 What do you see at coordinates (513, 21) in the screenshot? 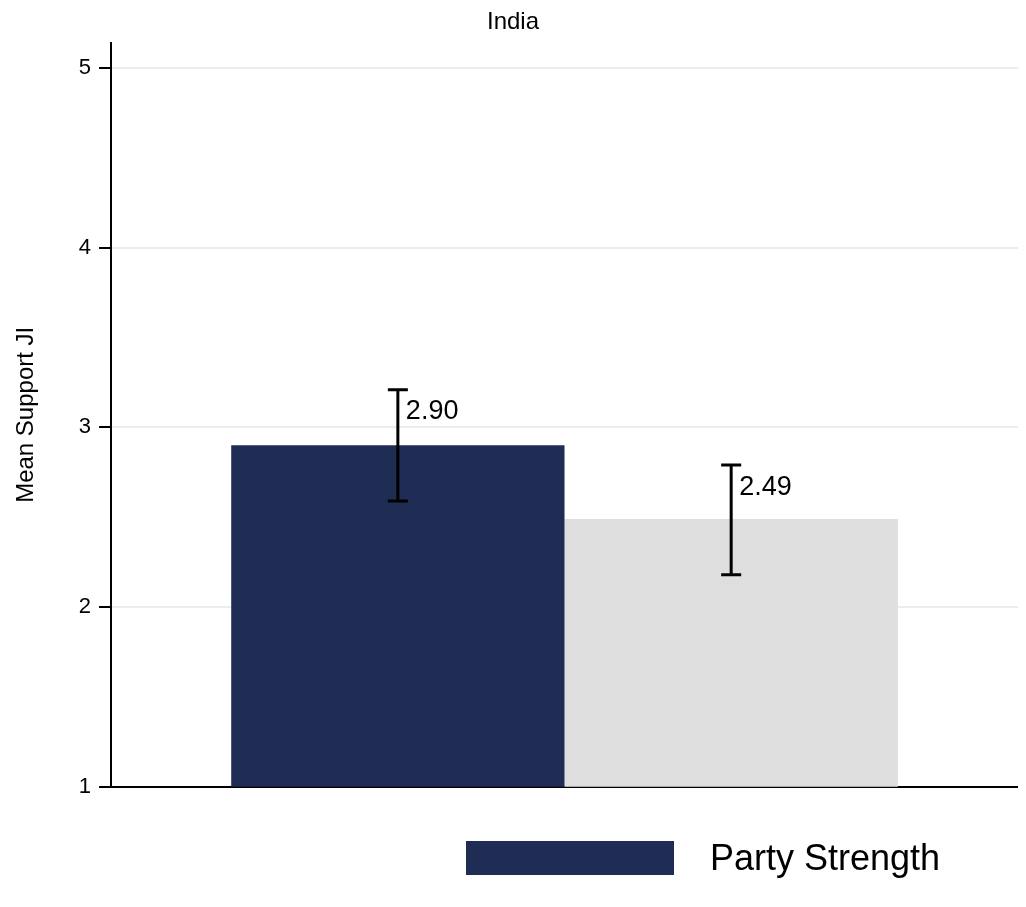
I see `chart-title: India` at bounding box center [513, 21].